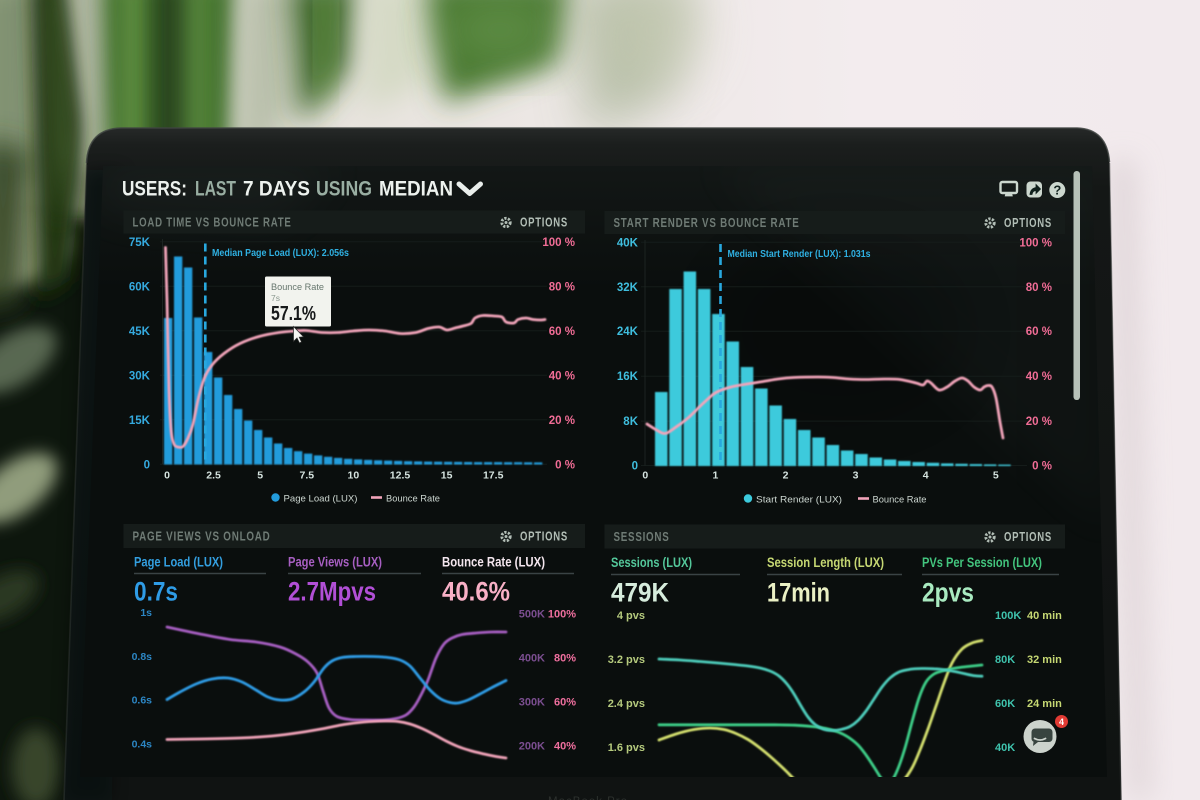 This screenshot has width=1200, height=800. Describe the element at coordinates (532, 747) in the screenshot. I see `svg-text: 200K` at that location.